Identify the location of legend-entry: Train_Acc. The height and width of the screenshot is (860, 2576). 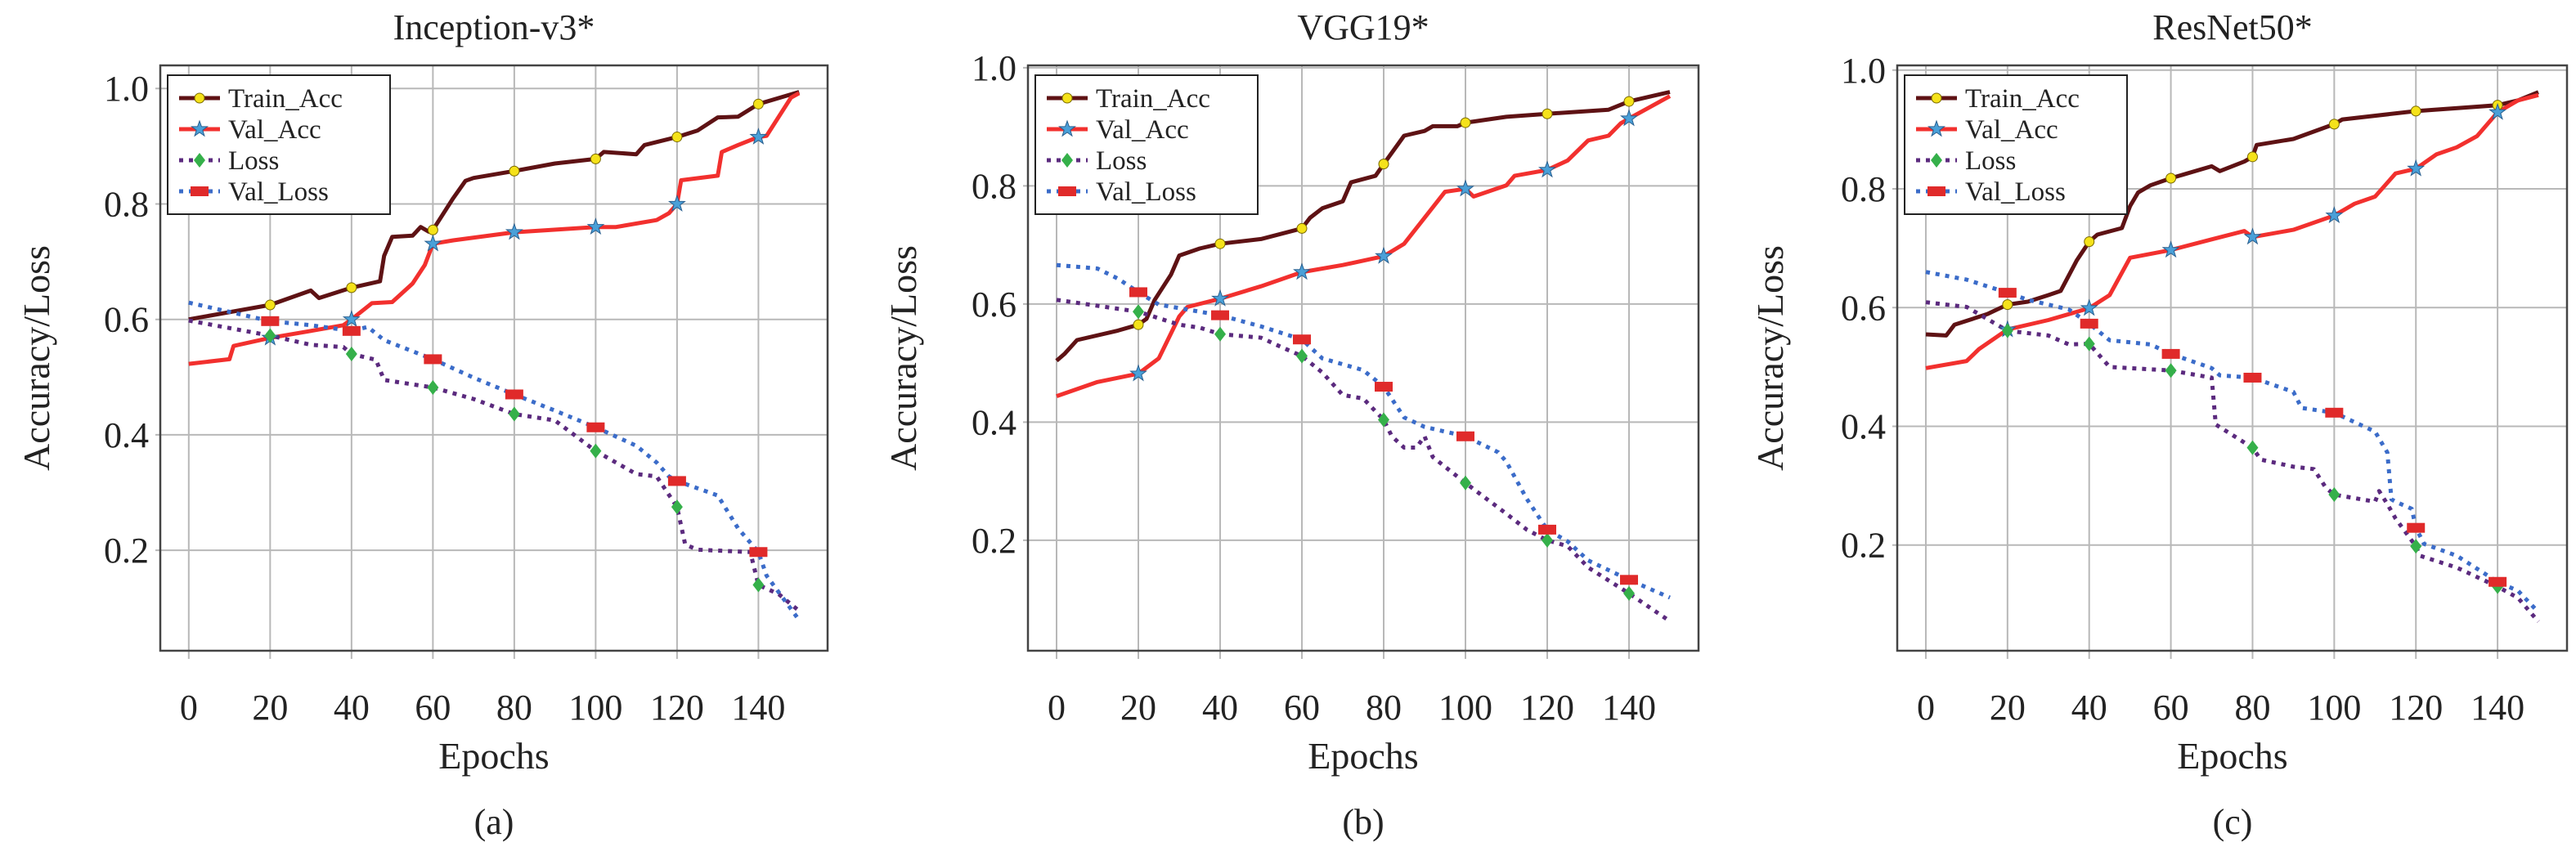
(285, 99).